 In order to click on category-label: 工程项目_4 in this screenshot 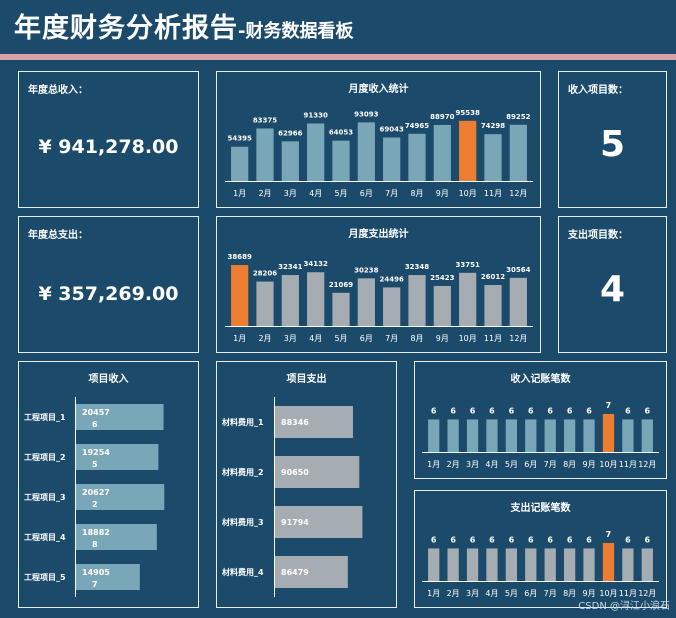, I will do `click(45, 537)`.